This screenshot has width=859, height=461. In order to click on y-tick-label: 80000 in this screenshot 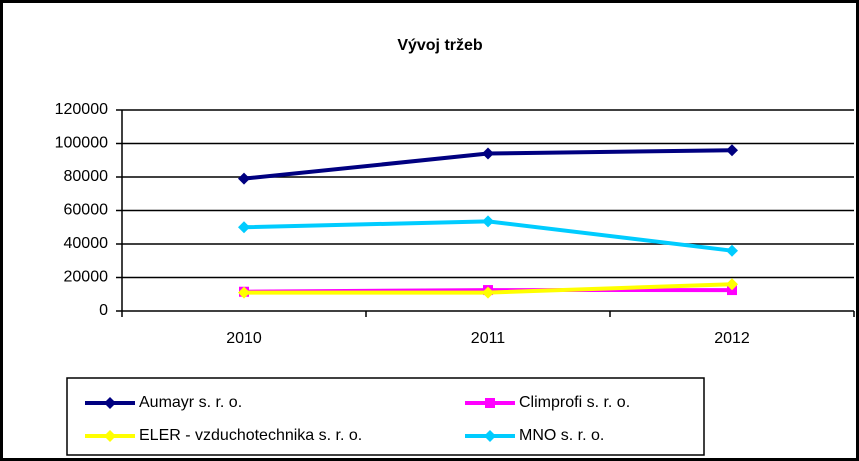, I will do `click(86, 176)`.